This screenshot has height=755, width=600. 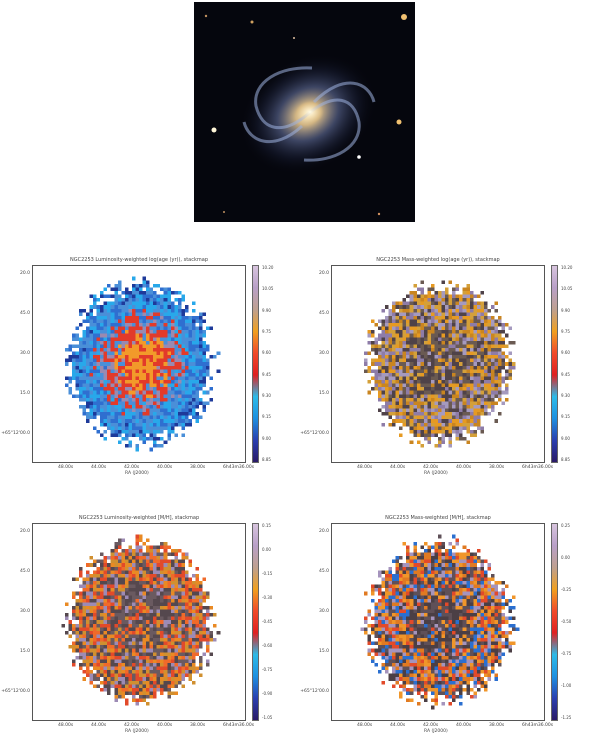 I want to click on colorbar-tick-label: -1.25, so click(x=566, y=717).